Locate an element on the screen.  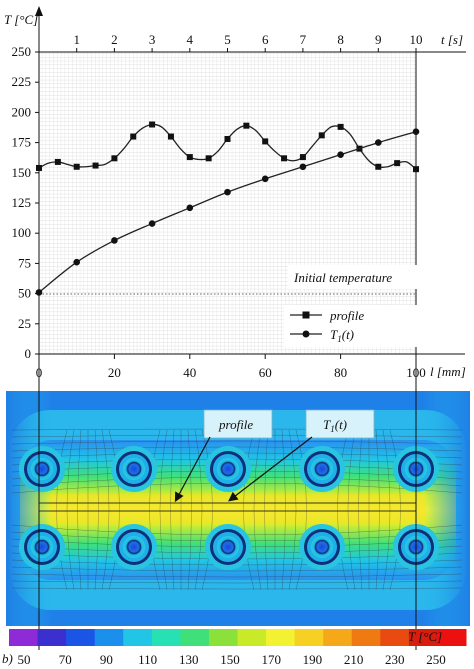
colorbar-tick-label: 110 is located at coordinates (147, 659).